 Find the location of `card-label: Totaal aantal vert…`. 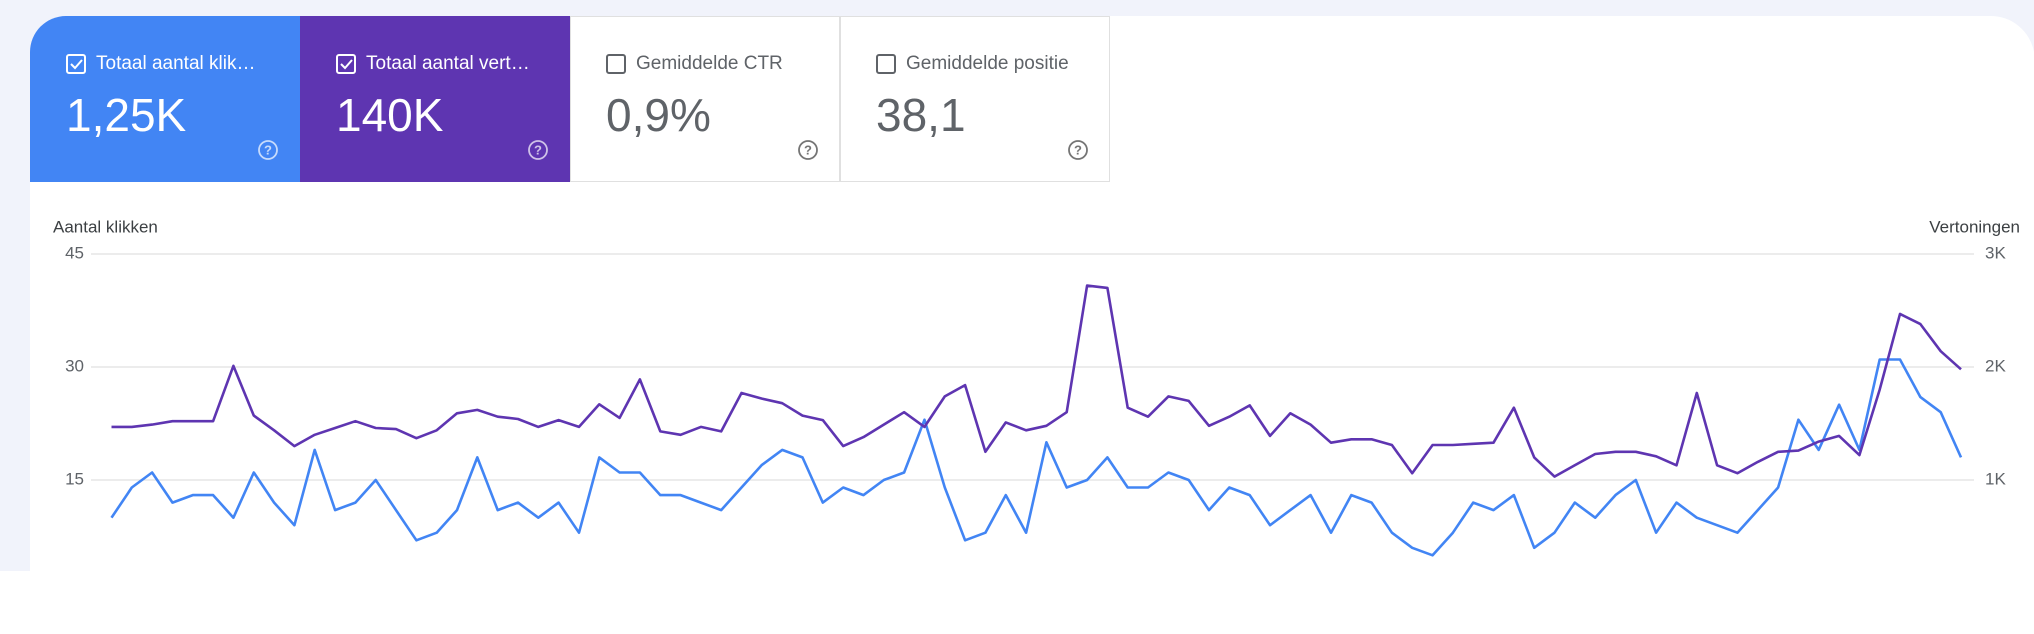

card-label: Totaal aantal vert… is located at coordinates (448, 63).